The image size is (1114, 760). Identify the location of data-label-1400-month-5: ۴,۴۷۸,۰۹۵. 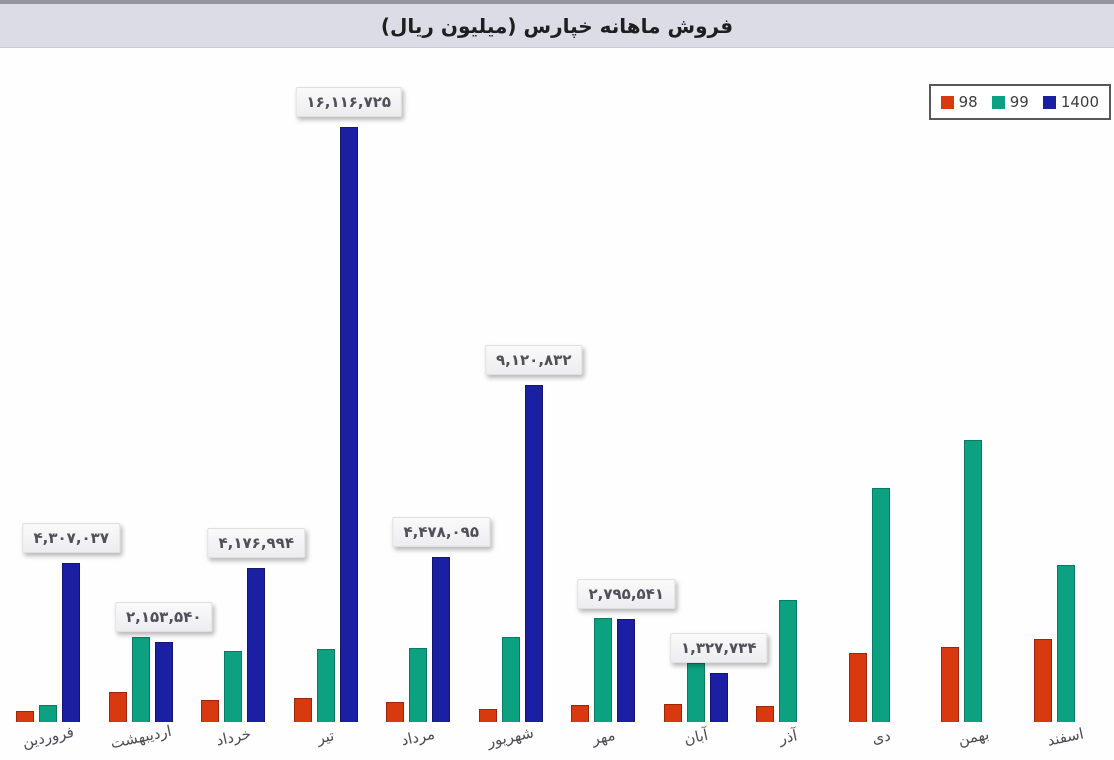
(441, 532).